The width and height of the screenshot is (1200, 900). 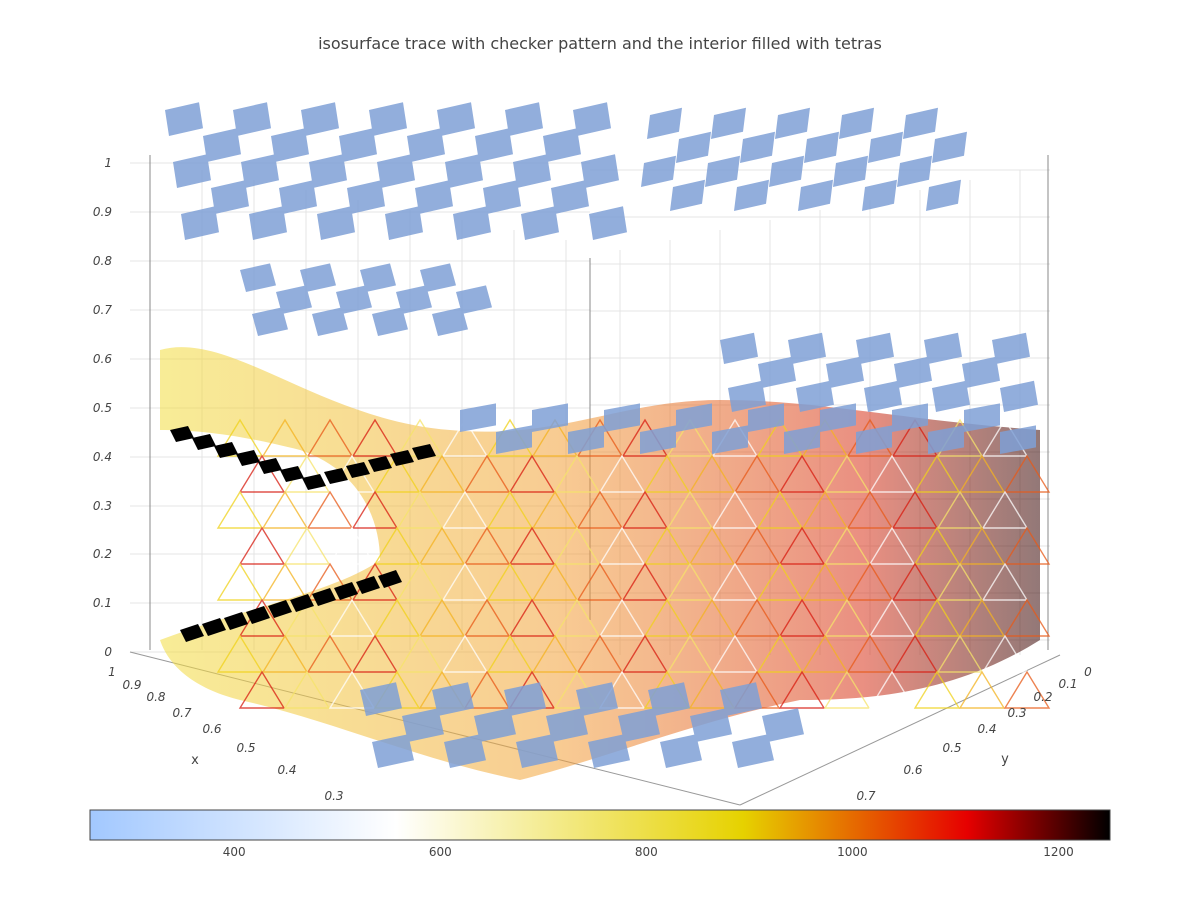 What do you see at coordinates (951, 748) in the screenshot?
I see `y-tick-label: 0.5` at bounding box center [951, 748].